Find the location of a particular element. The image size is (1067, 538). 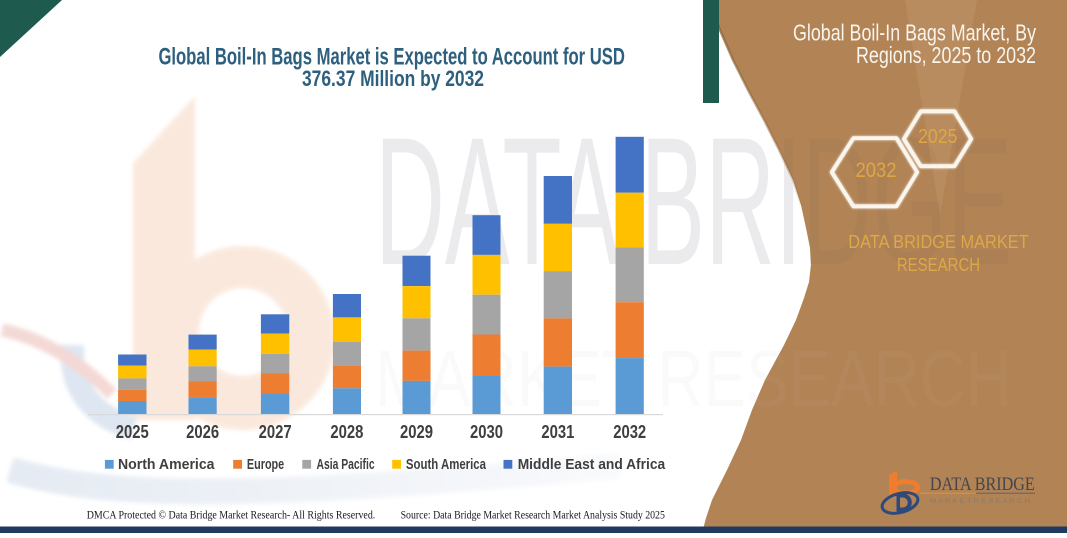

svg-text: 2027 is located at coordinates (275, 432).